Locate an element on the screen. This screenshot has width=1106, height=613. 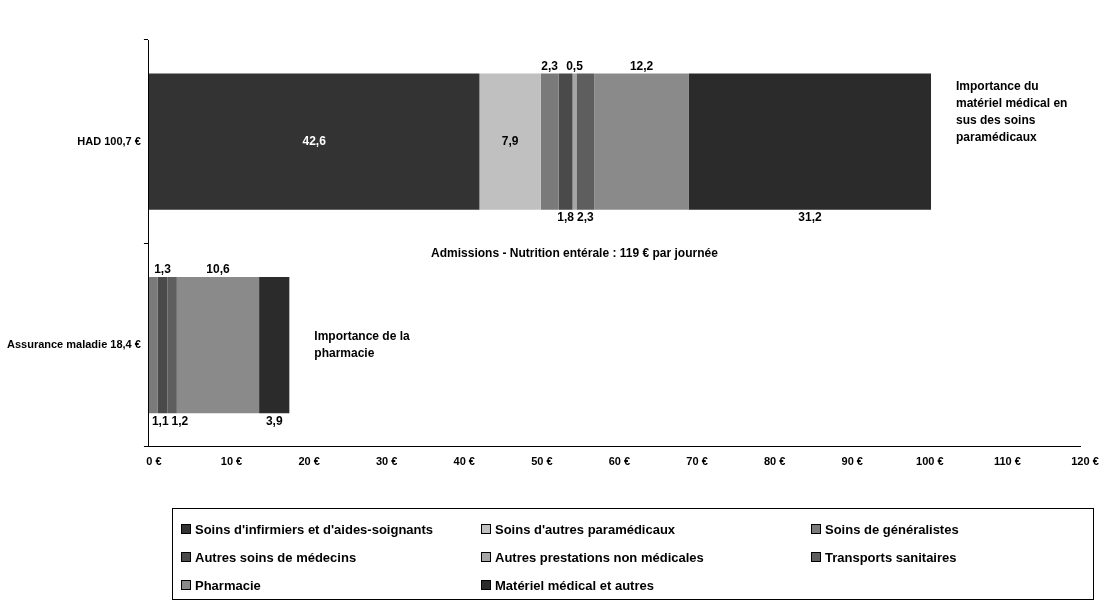
x-tick-label: 40 € is located at coordinates (464, 461).